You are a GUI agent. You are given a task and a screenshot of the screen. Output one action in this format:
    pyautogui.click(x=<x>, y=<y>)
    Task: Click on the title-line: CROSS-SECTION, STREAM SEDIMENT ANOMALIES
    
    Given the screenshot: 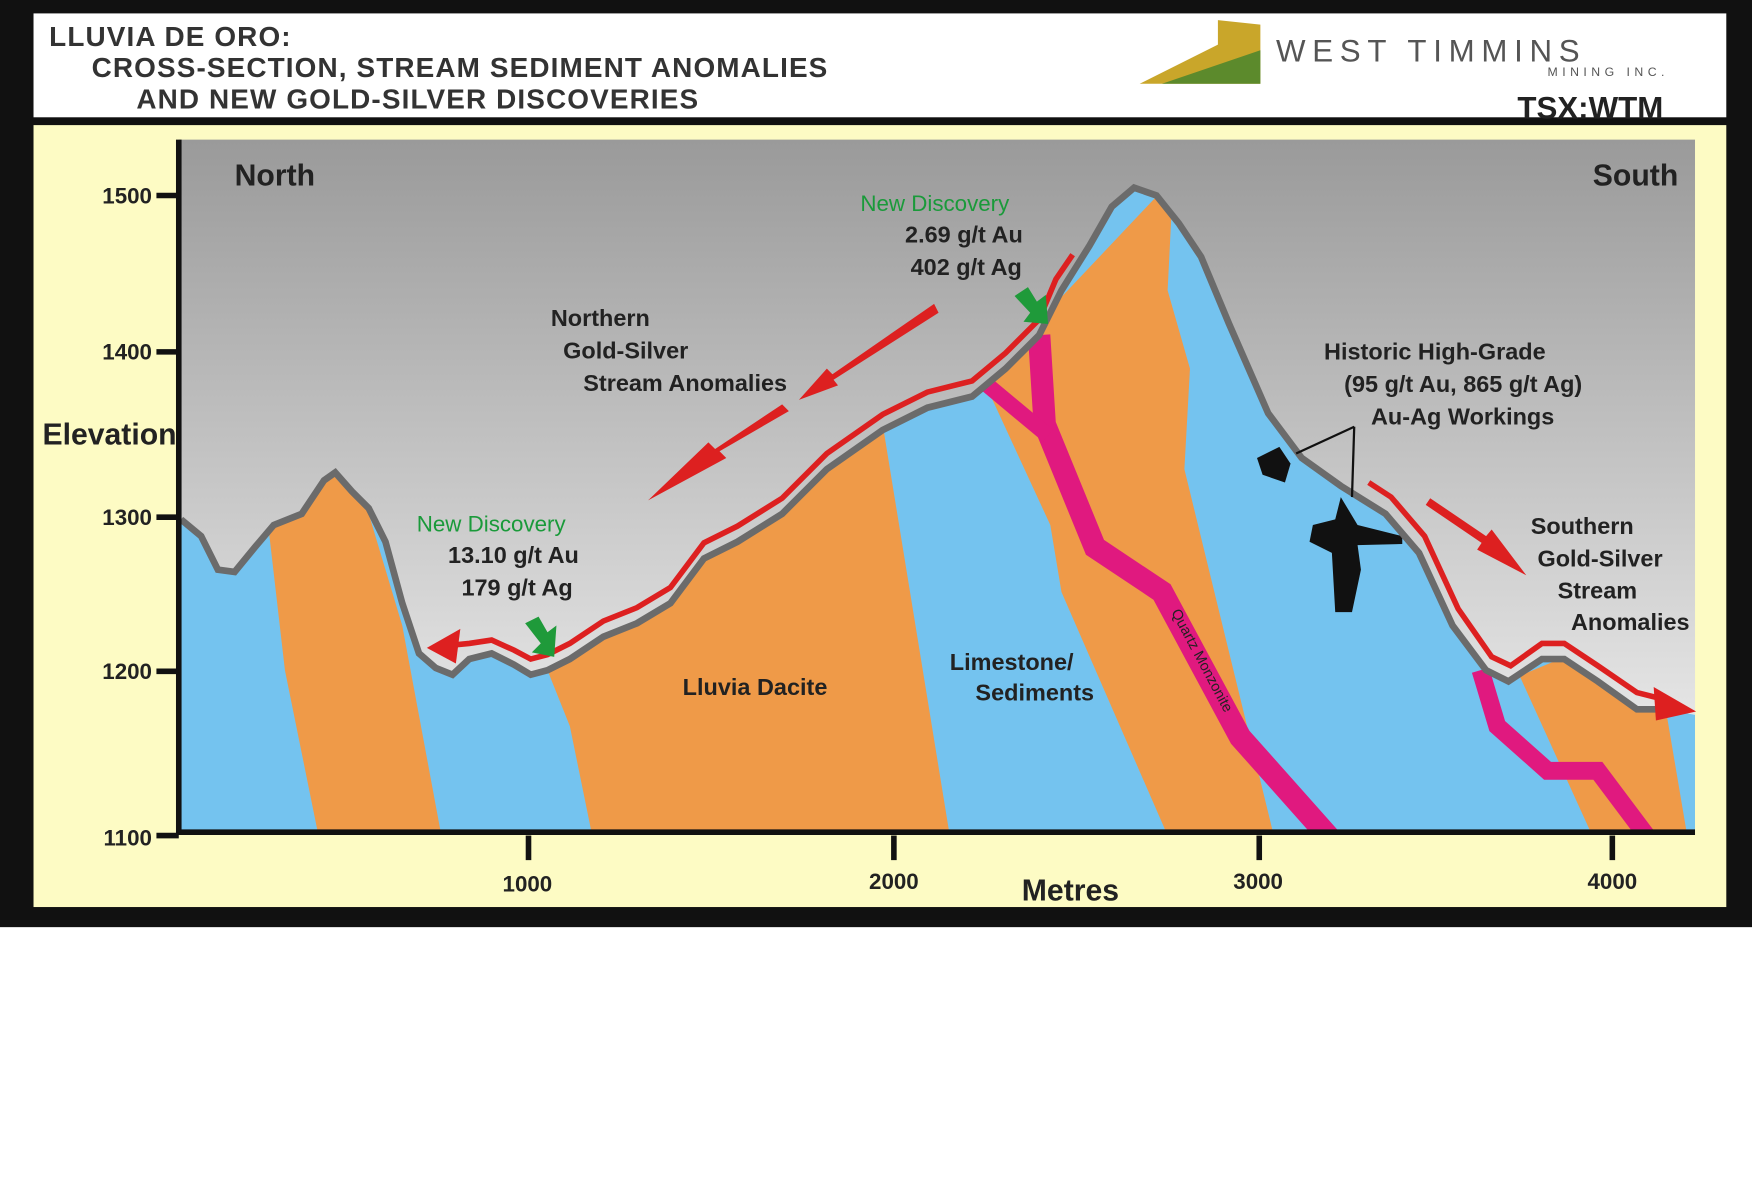 What is the action you would take?
    pyautogui.click(x=460, y=67)
    